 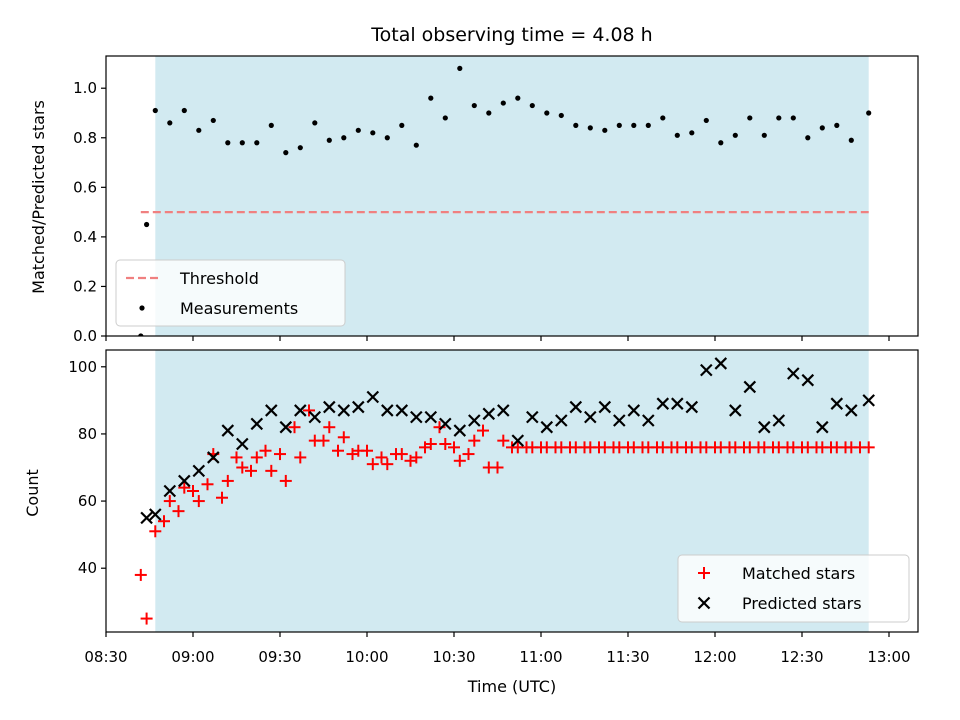 I want to click on x-tick-label: 11:30, so click(x=627, y=657).